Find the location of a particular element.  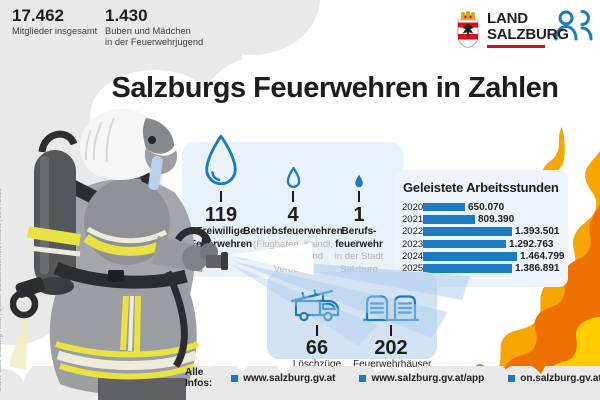

chart-year-label: 2020 is located at coordinates (413, 207).